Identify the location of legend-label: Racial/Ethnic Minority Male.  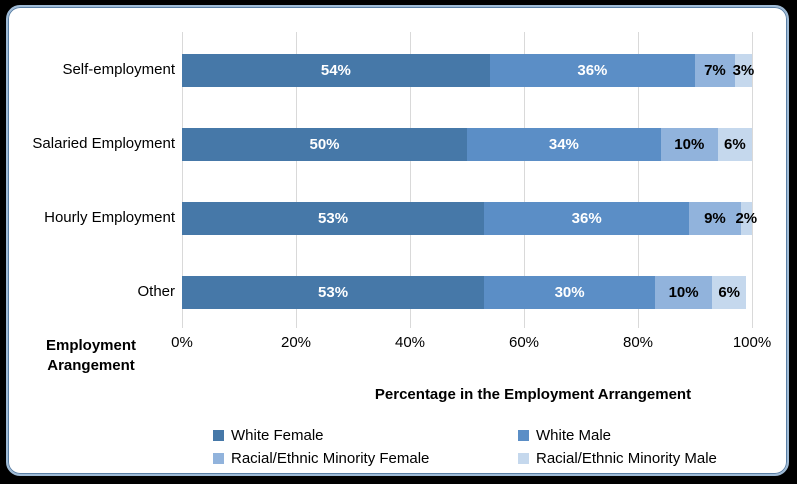
(626, 458).